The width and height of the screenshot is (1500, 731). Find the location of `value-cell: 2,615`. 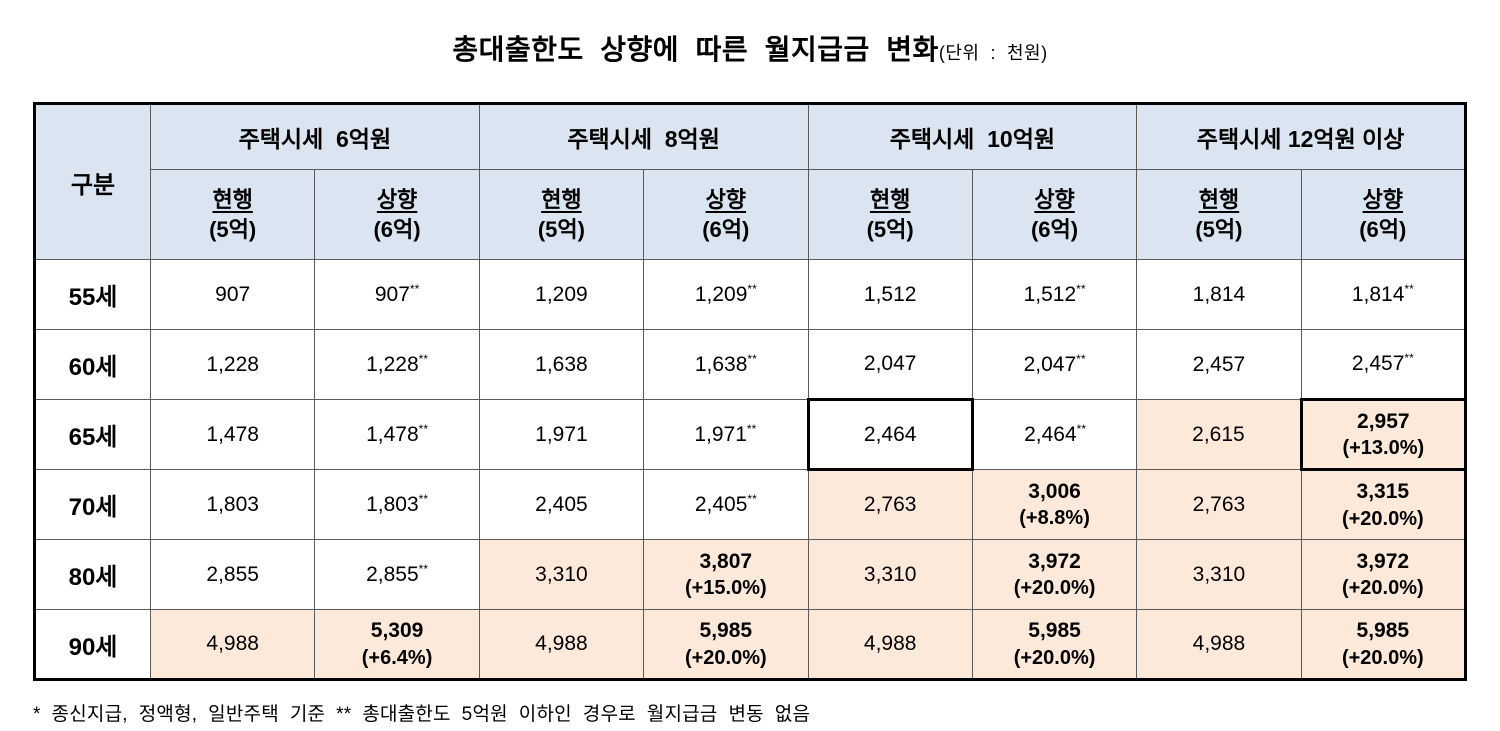

value-cell: 2,615 is located at coordinates (1219, 434).